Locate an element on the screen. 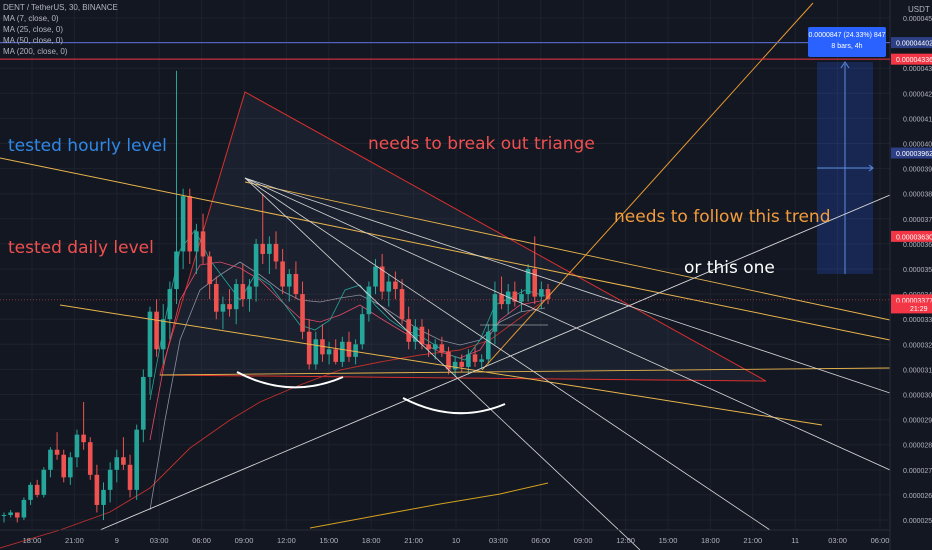  y-tick-label: 0.00003500 is located at coordinates (917, 270).